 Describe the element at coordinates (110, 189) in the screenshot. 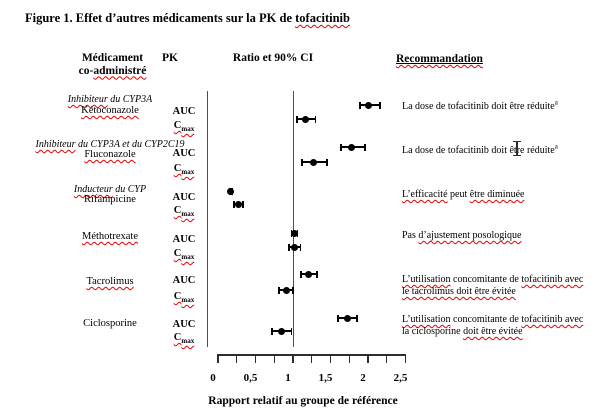

I see `group-label: Inducteur du CYP` at that location.